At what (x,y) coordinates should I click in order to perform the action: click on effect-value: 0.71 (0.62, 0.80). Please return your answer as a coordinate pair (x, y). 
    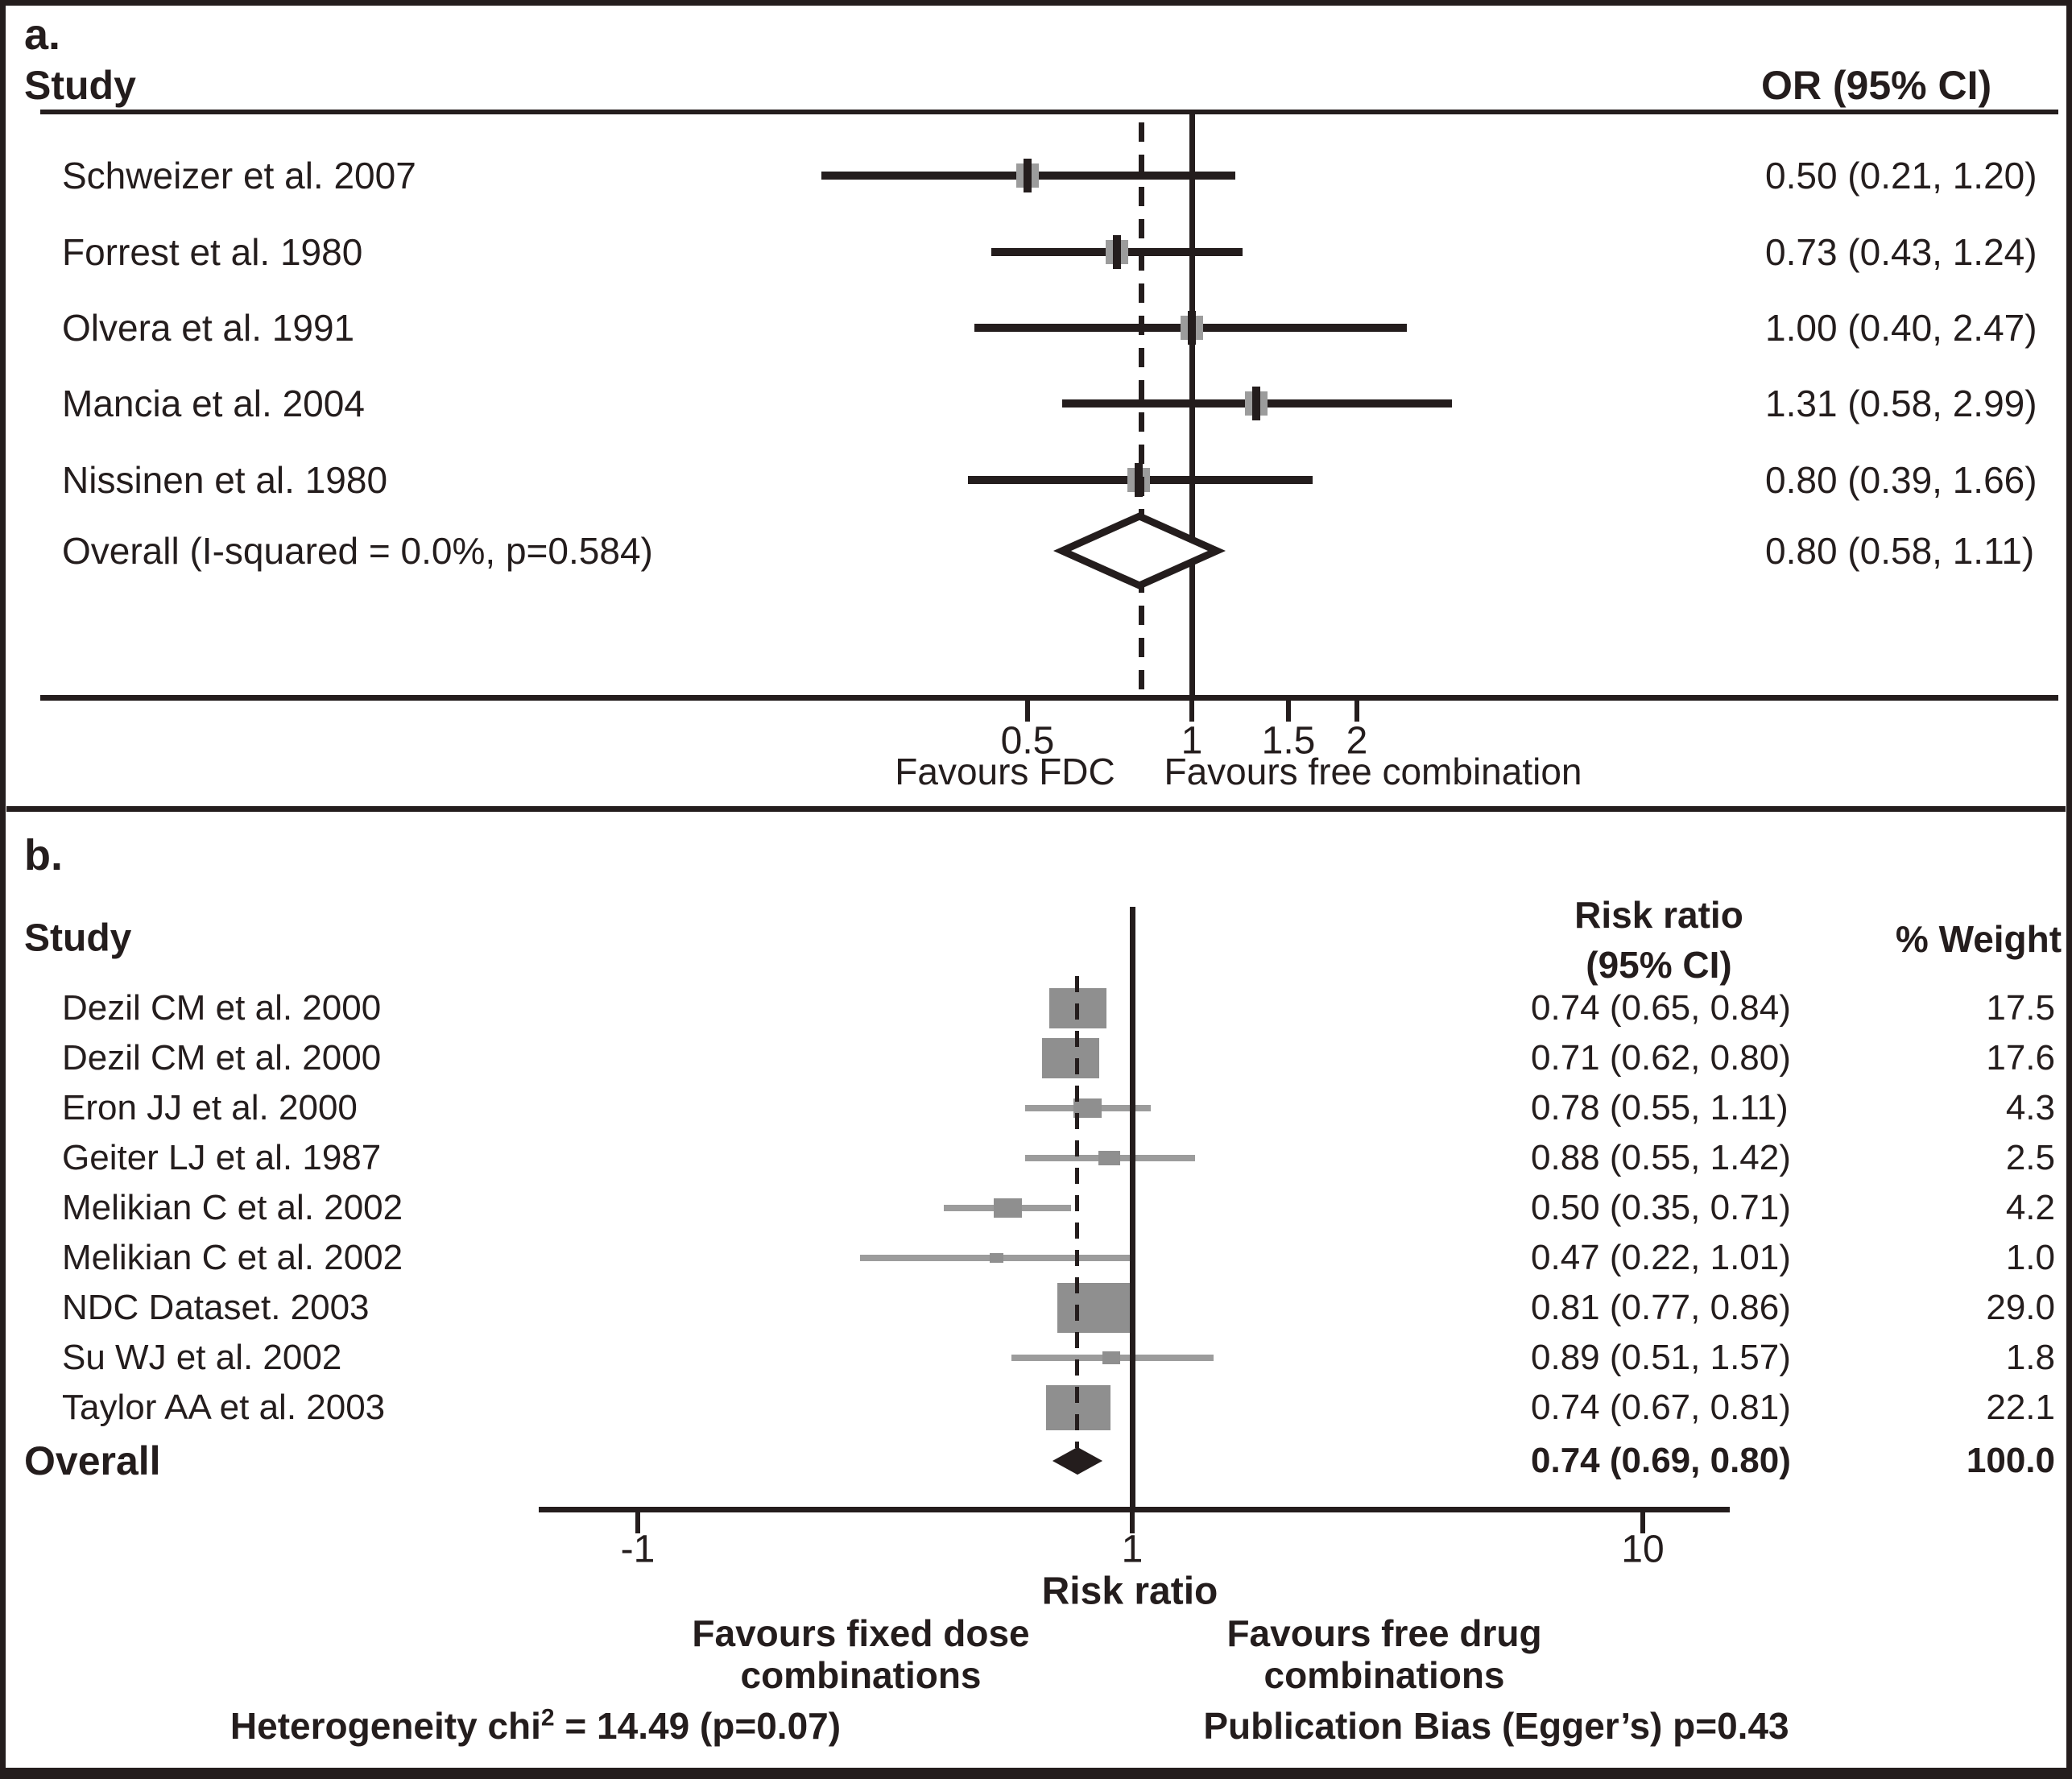
    Looking at the image, I should click on (1661, 1058).